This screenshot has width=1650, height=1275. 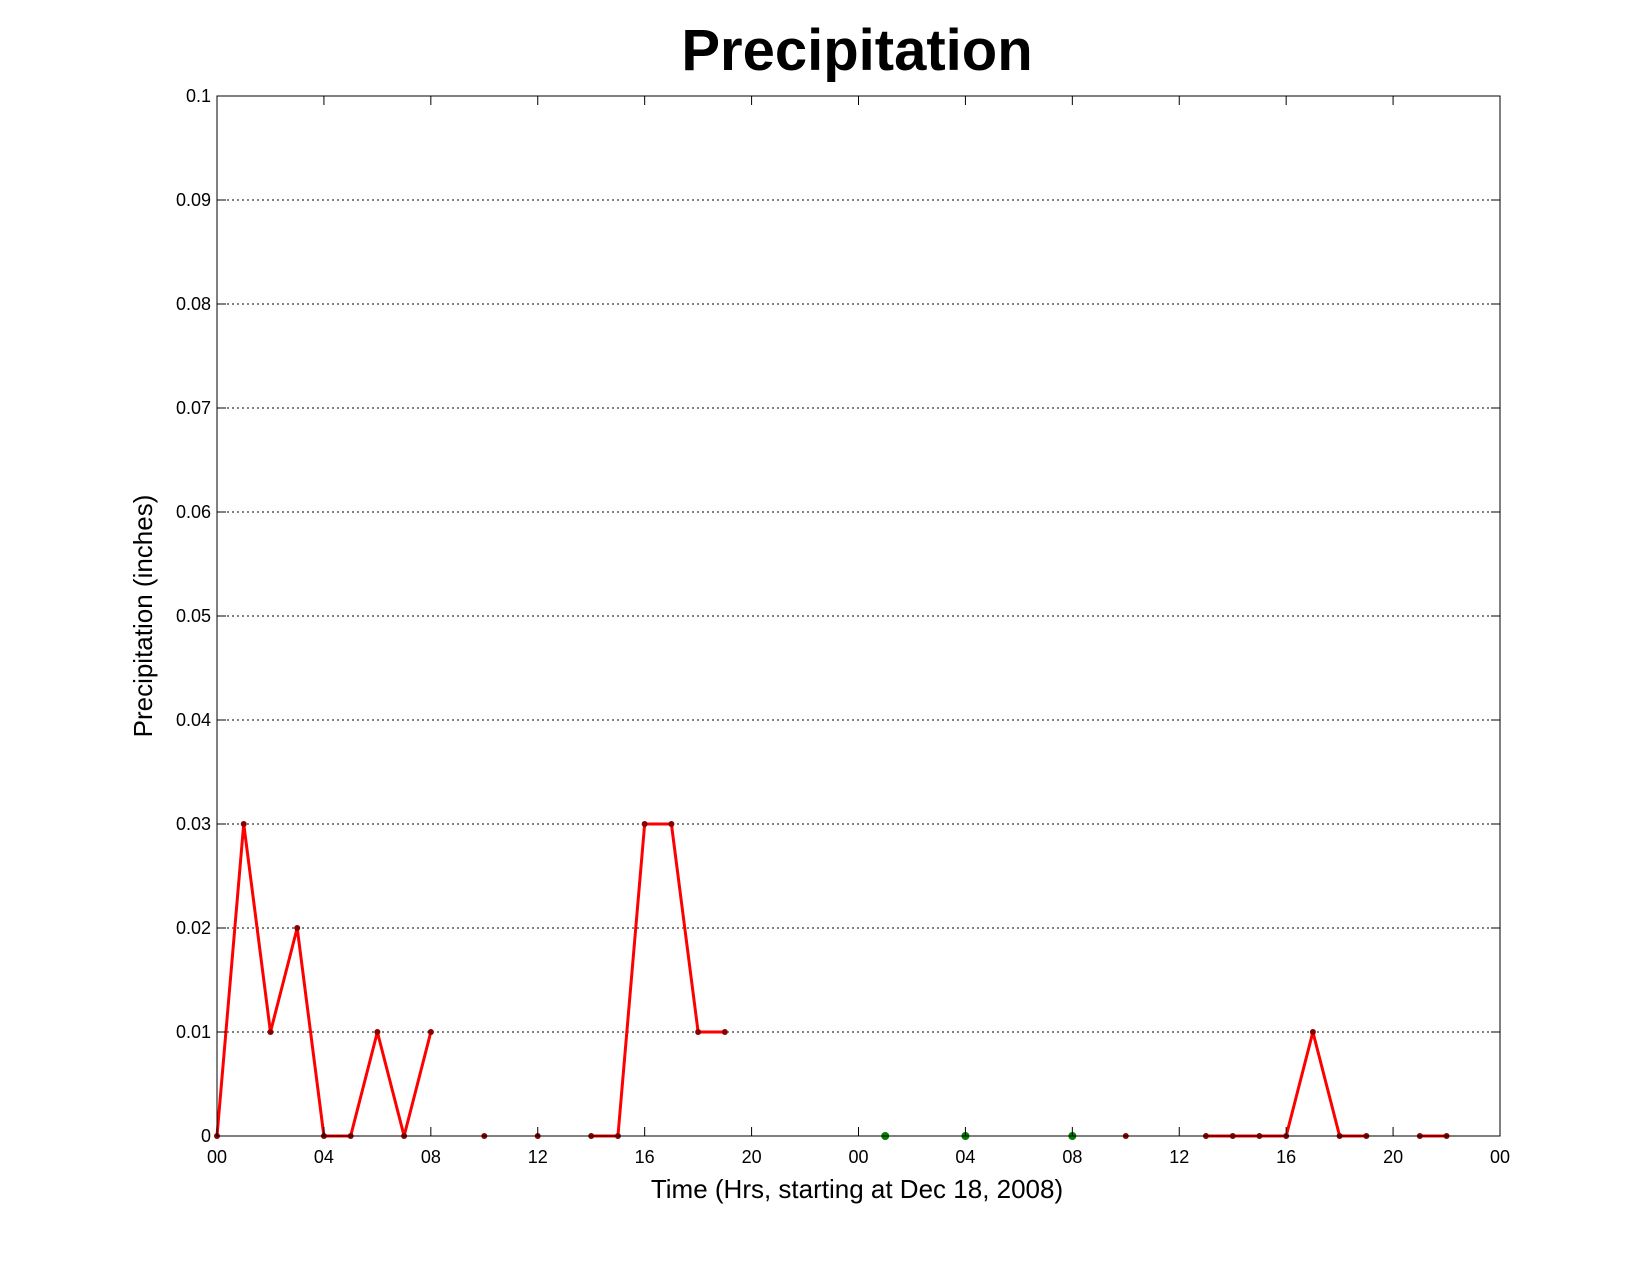 What do you see at coordinates (193, 304) in the screenshot?
I see `y-tick-label: 0.08` at bounding box center [193, 304].